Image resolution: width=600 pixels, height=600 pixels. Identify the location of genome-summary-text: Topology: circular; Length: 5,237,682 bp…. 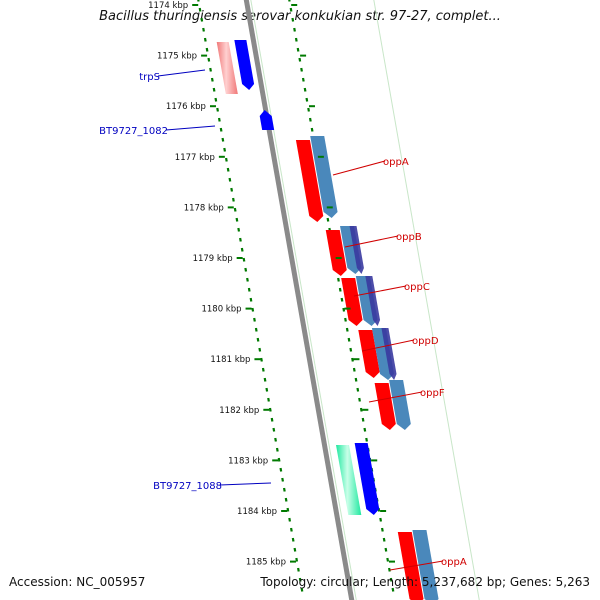
(425, 582).